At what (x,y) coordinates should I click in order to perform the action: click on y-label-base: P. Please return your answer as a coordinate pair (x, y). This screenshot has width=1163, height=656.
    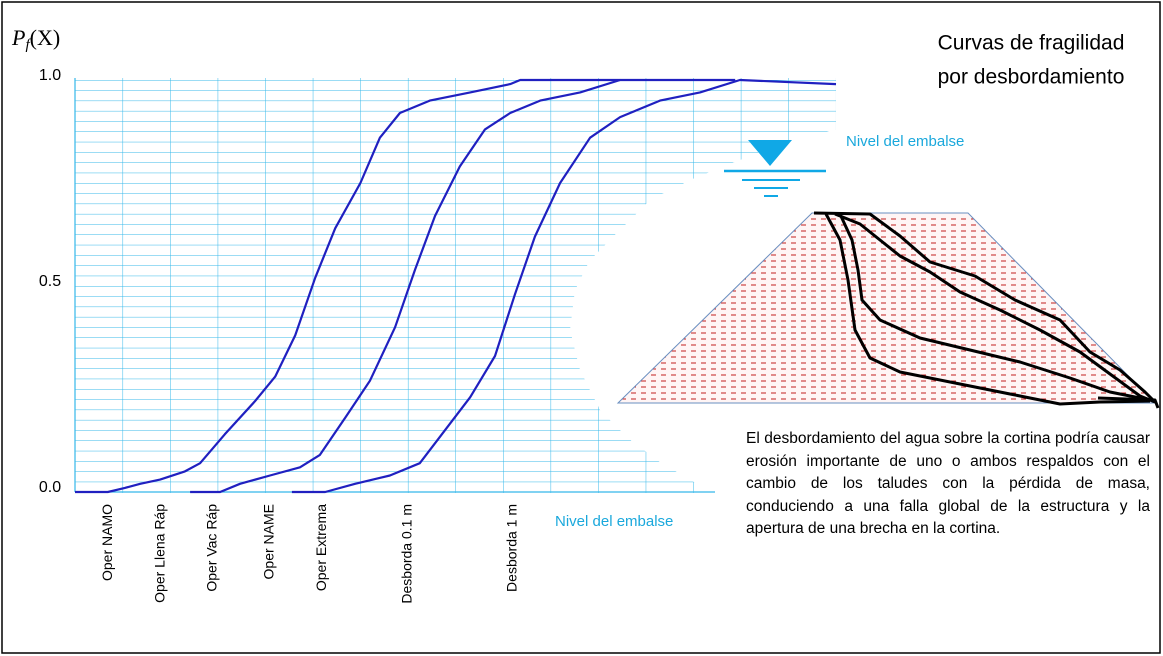
    Looking at the image, I should click on (18, 37).